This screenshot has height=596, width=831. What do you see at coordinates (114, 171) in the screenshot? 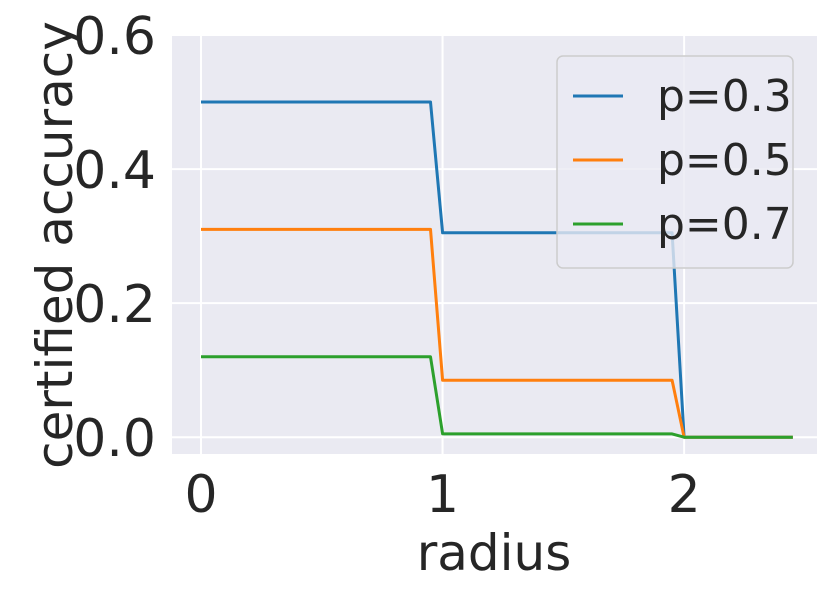
I see `y-tick-label: 0.4` at bounding box center [114, 171].